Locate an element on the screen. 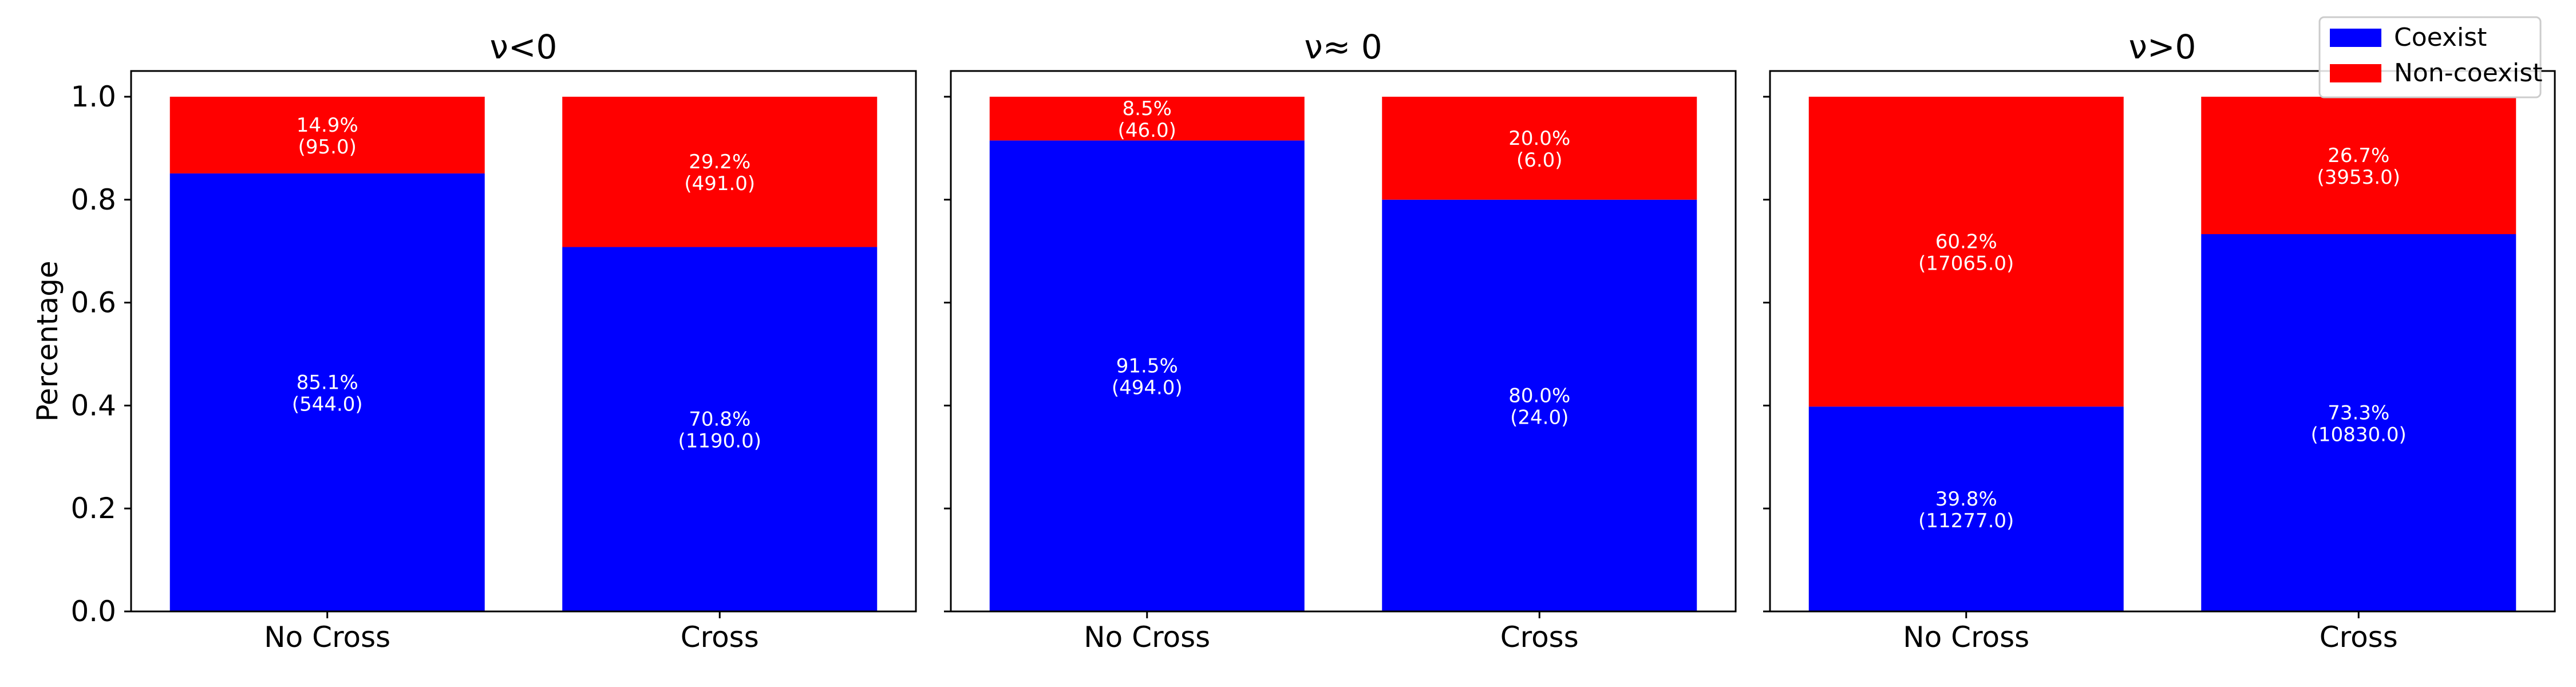 The height and width of the screenshot is (687, 2576). bar-count-label: (11277.0) is located at coordinates (1966, 521).